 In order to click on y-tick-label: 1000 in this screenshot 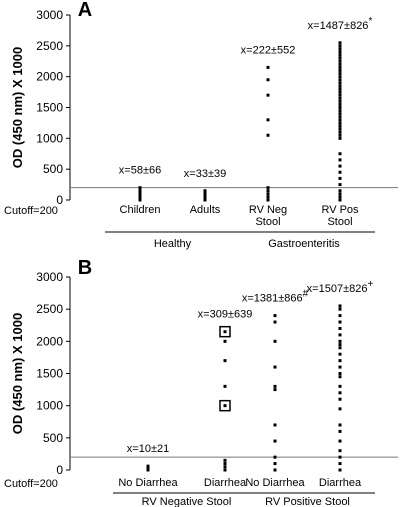, I will do `click(49, 406)`.